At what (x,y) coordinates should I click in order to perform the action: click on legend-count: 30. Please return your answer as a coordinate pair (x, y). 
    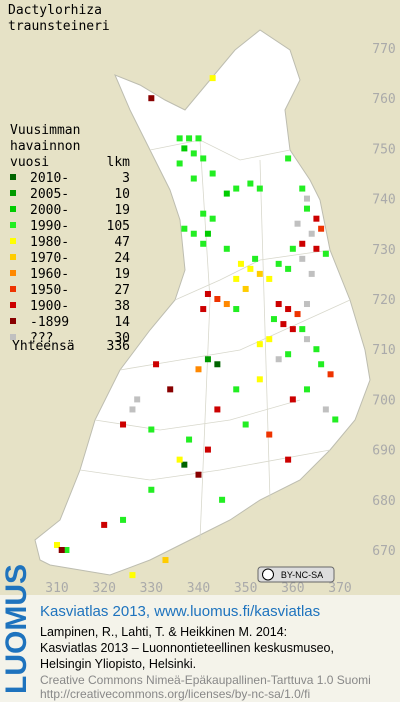
    Looking at the image, I should click on (122, 338).